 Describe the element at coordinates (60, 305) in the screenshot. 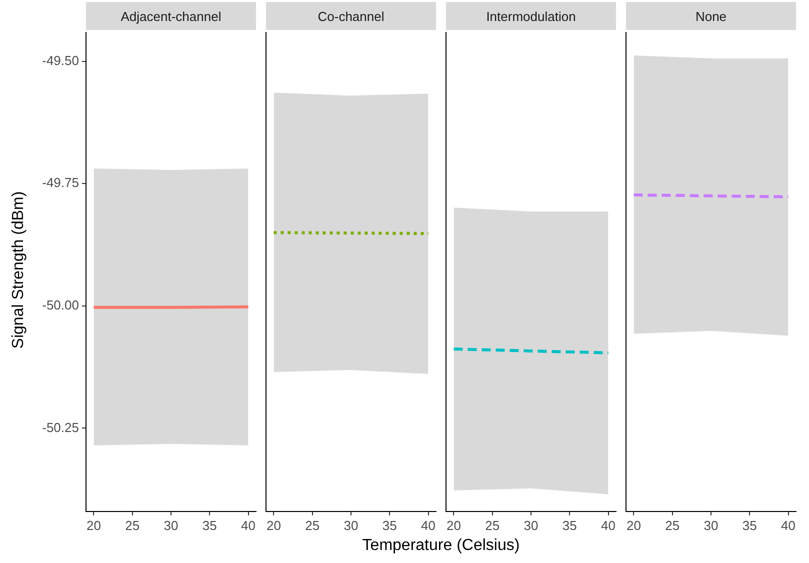

I see `y-tick-label: -50.00` at that location.